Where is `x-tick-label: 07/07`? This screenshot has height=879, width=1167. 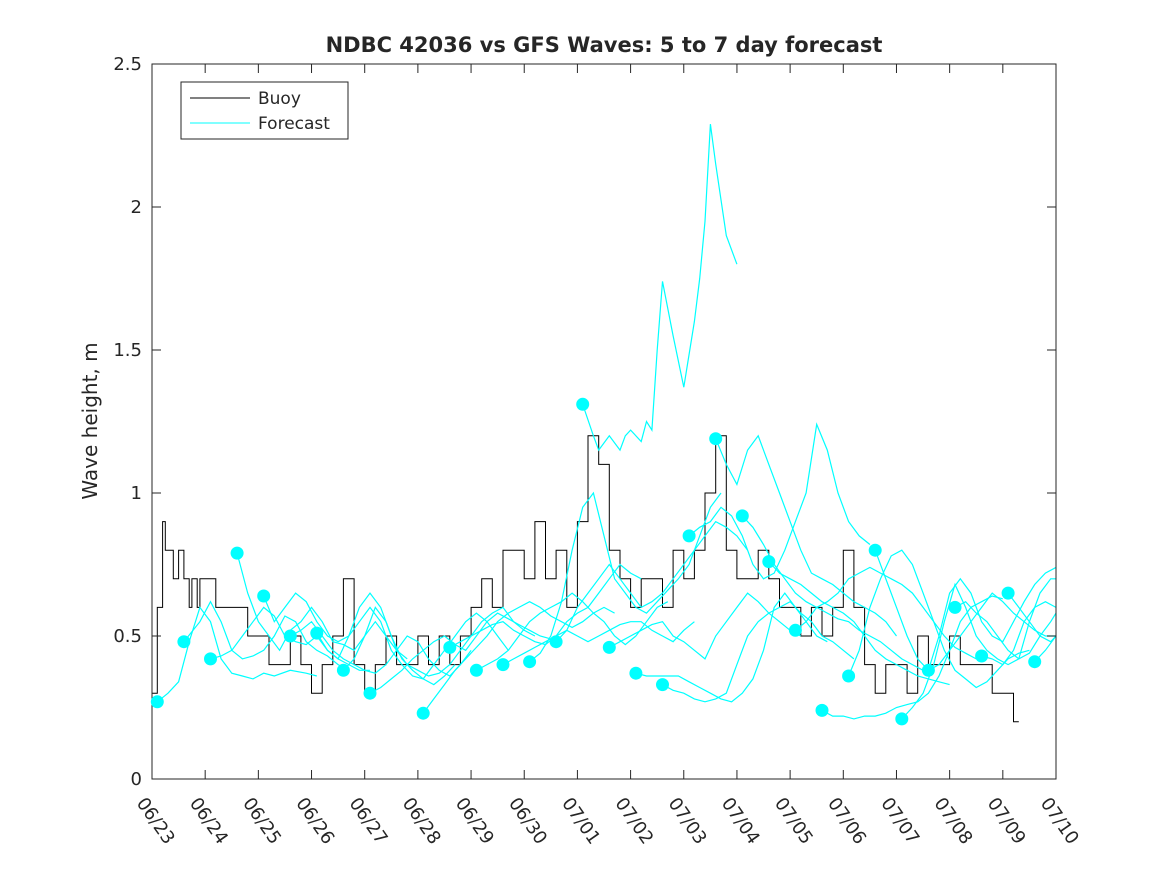 x-tick-label: 07/07 is located at coordinates (899, 821).